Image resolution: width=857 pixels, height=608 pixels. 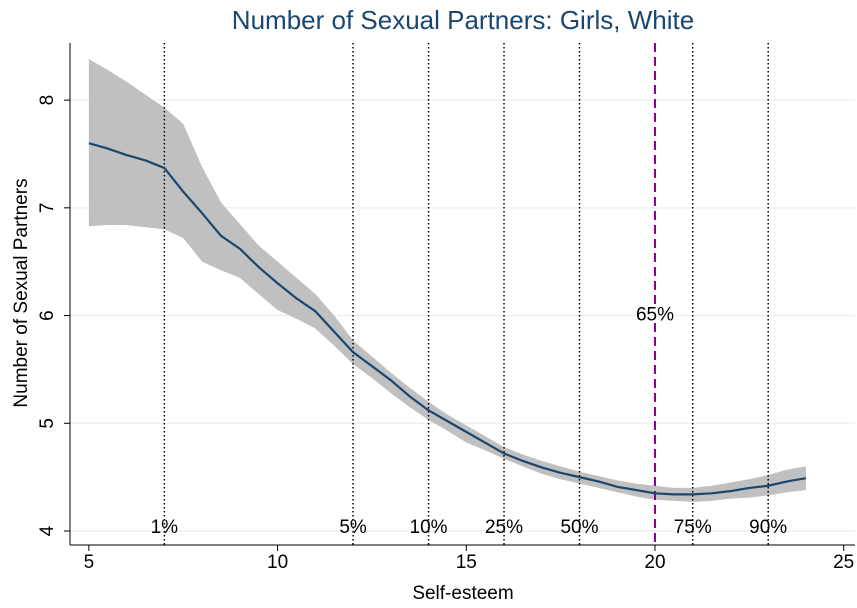 What do you see at coordinates (462, 593) in the screenshot?
I see `x-axis-label: Self-esteem` at bounding box center [462, 593].